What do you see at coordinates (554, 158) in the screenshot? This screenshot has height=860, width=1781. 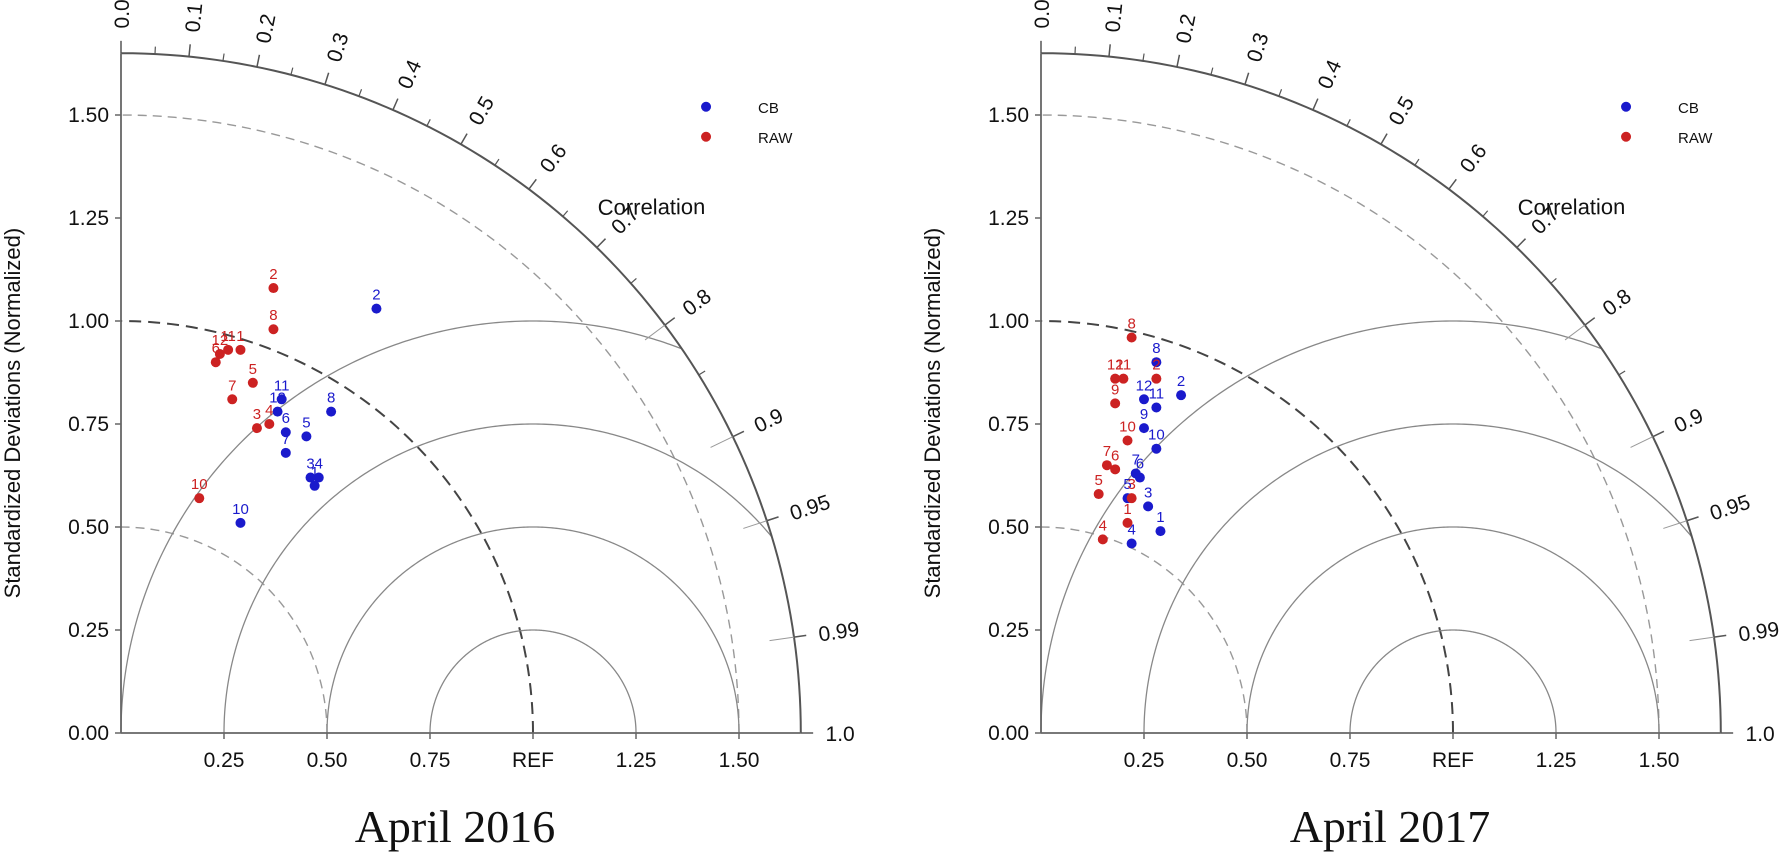 I see `corr-tick-label: 0.6` at bounding box center [554, 158].